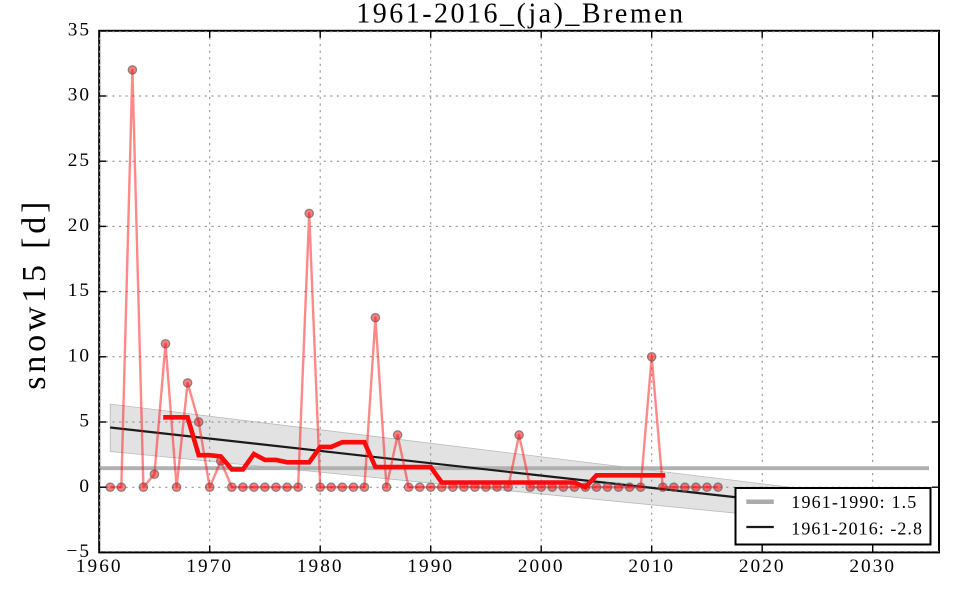 This screenshot has height=600, width=960. Describe the element at coordinates (651, 566) in the screenshot. I see `svg-text: 2010` at that location.